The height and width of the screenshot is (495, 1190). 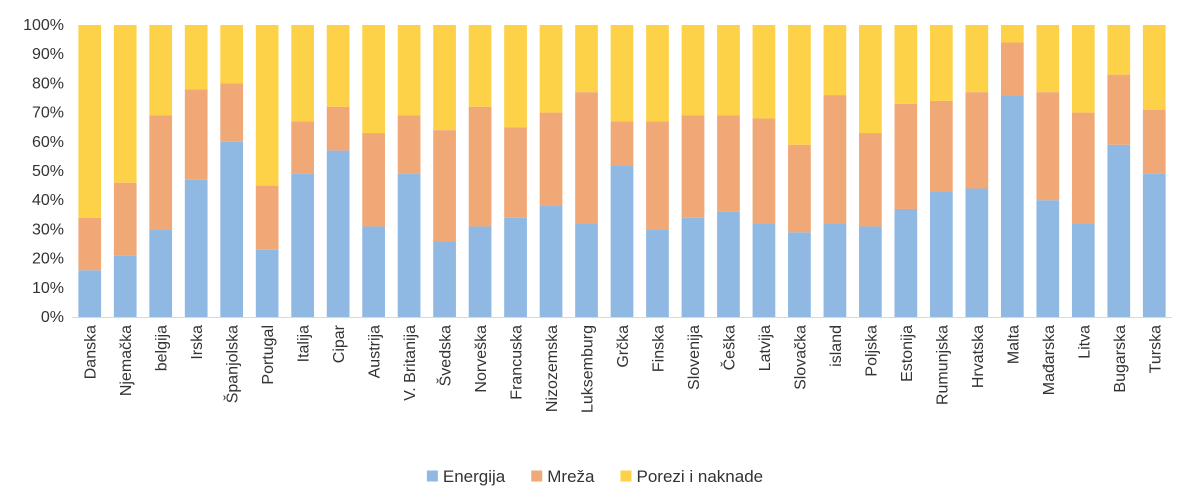 I want to click on x-category-label: Češka, so click(x=728, y=347).